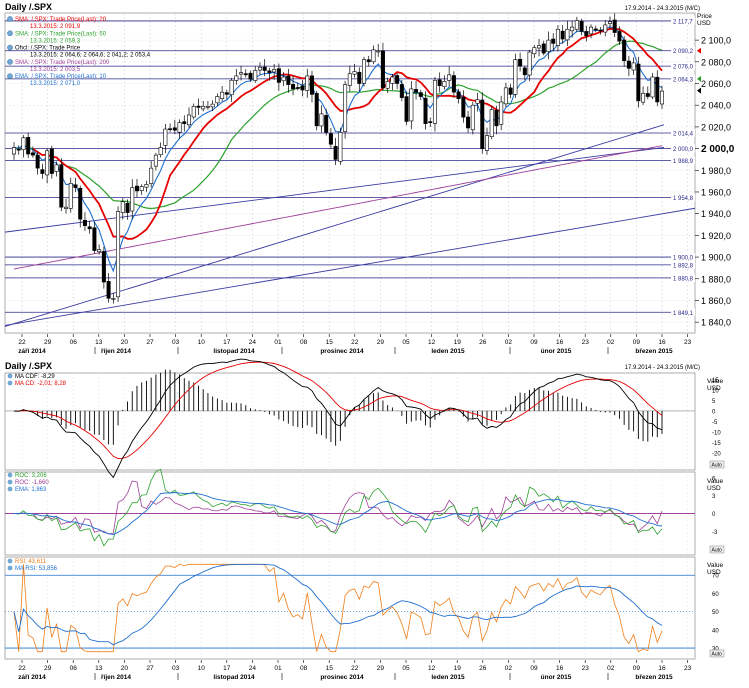 The width and height of the screenshot is (749, 688). What do you see at coordinates (699, 90) in the screenshot?
I see `last-price-marker` at bounding box center [699, 90].